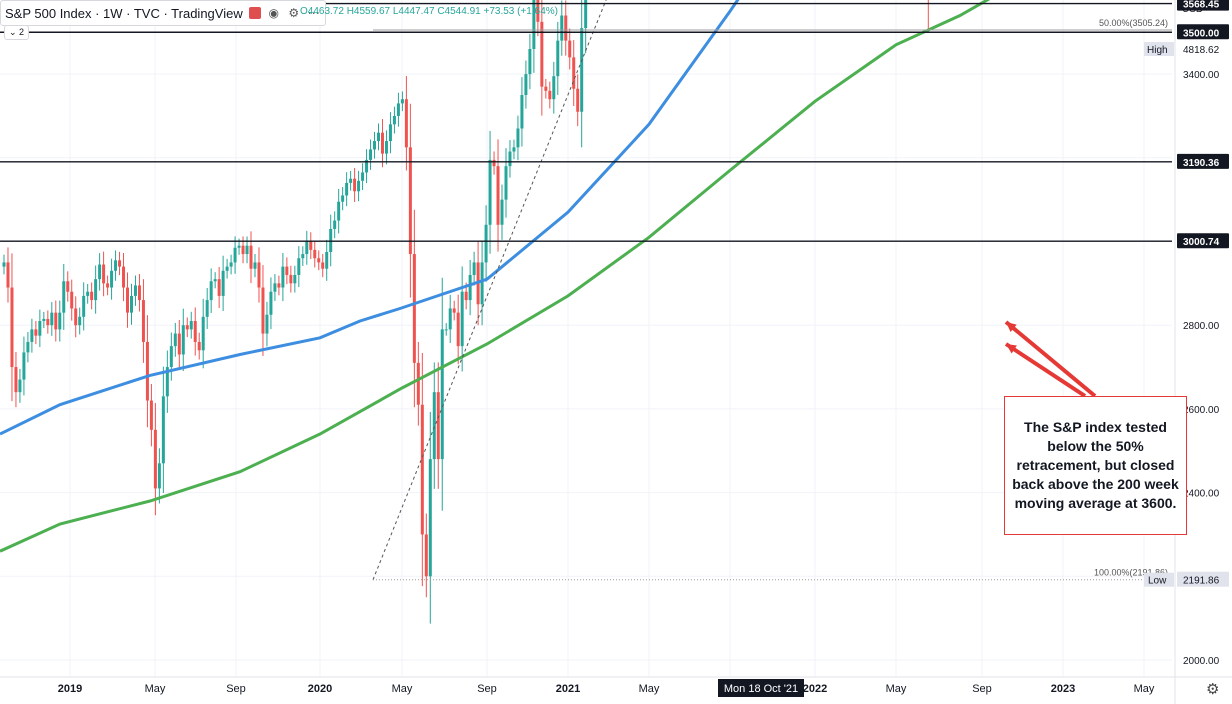 Image resolution: width=1232 pixels, height=704 pixels. I want to click on price-axis, so click(1203, 352).